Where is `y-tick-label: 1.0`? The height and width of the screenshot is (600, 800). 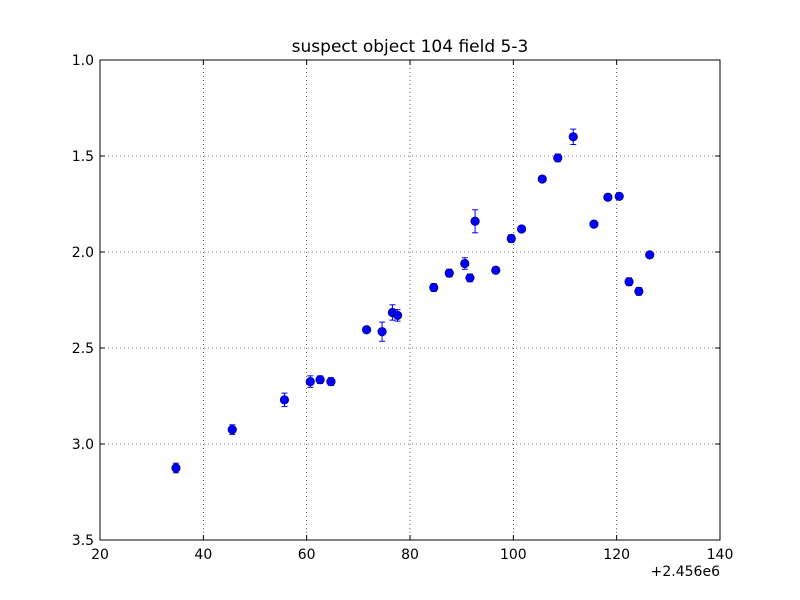
y-tick-label: 1.0 is located at coordinates (83, 61).